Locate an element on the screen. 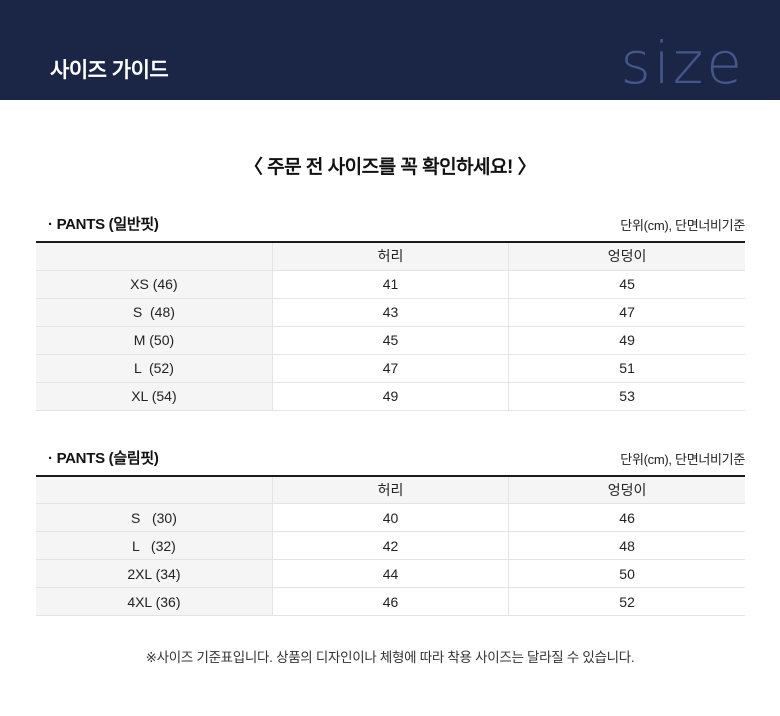 This screenshot has width=780, height=716. hip-cell: 50 is located at coordinates (626, 573).